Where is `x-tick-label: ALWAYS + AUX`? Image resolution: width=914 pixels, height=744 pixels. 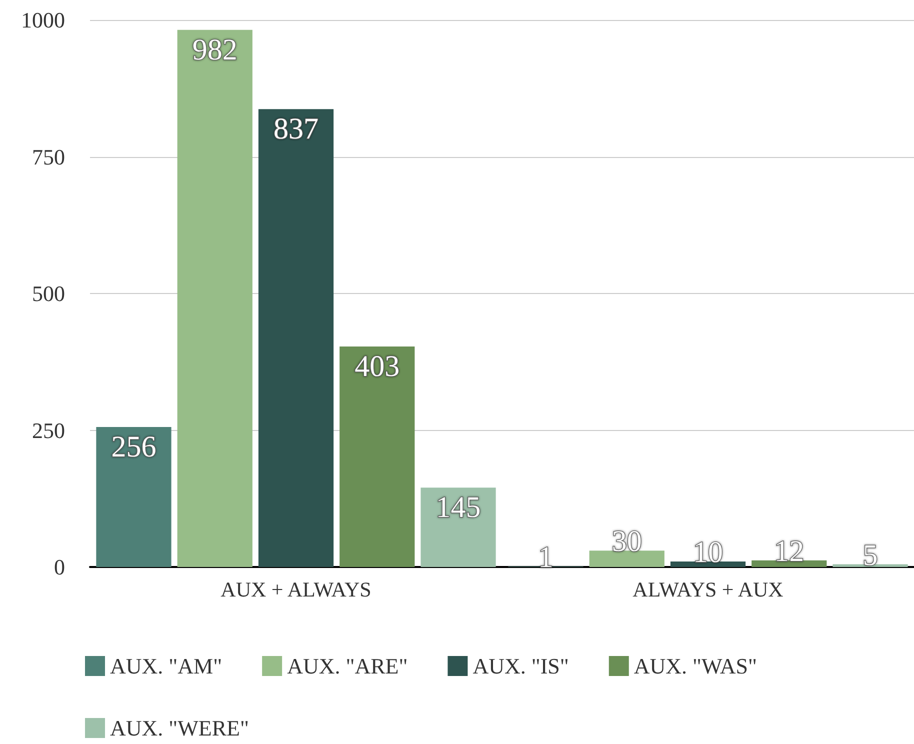
x-tick-label: ALWAYS + AUX is located at coordinates (708, 590).